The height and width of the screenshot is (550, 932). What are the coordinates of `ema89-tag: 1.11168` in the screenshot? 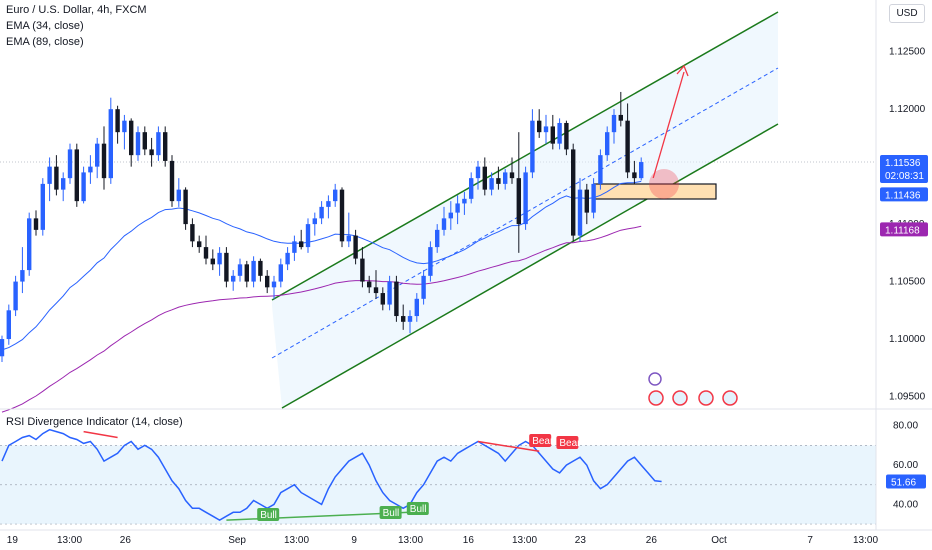 It's located at (902, 230).